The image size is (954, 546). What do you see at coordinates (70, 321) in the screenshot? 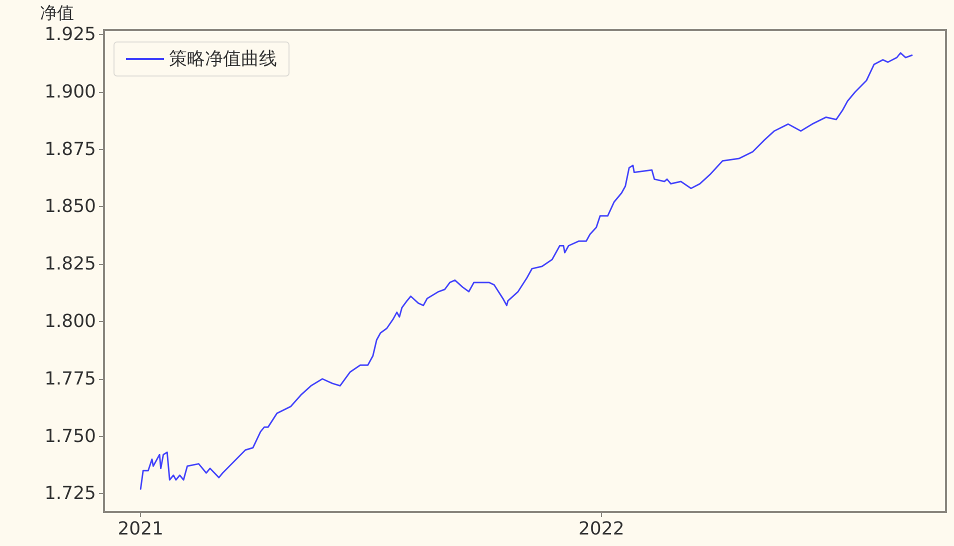
I see `y-tick-label: 1.800` at bounding box center [70, 321].